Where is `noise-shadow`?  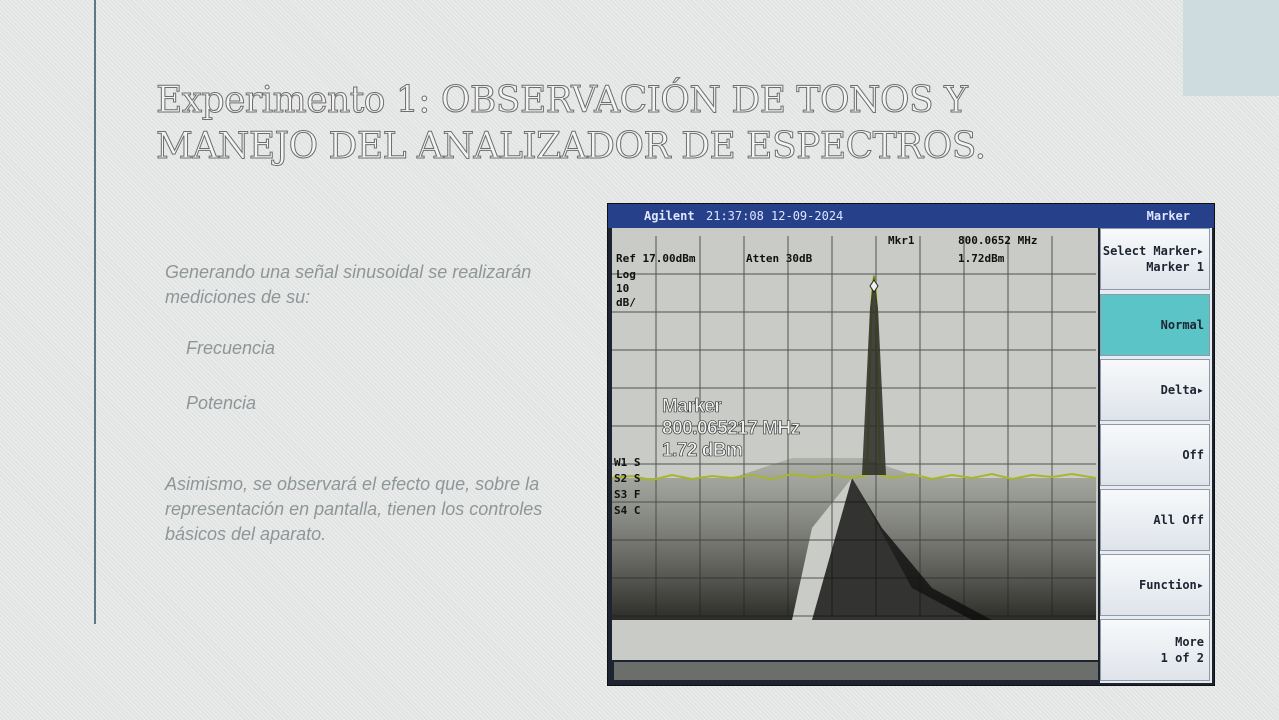
noise-shadow is located at coordinates (854, 539).